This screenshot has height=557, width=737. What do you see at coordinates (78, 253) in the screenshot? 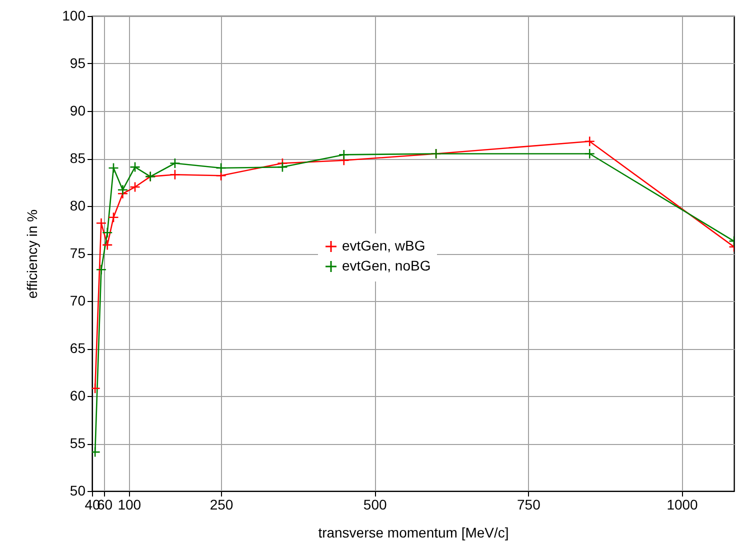
I see `y-tick-label: 75` at bounding box center [78, 253].